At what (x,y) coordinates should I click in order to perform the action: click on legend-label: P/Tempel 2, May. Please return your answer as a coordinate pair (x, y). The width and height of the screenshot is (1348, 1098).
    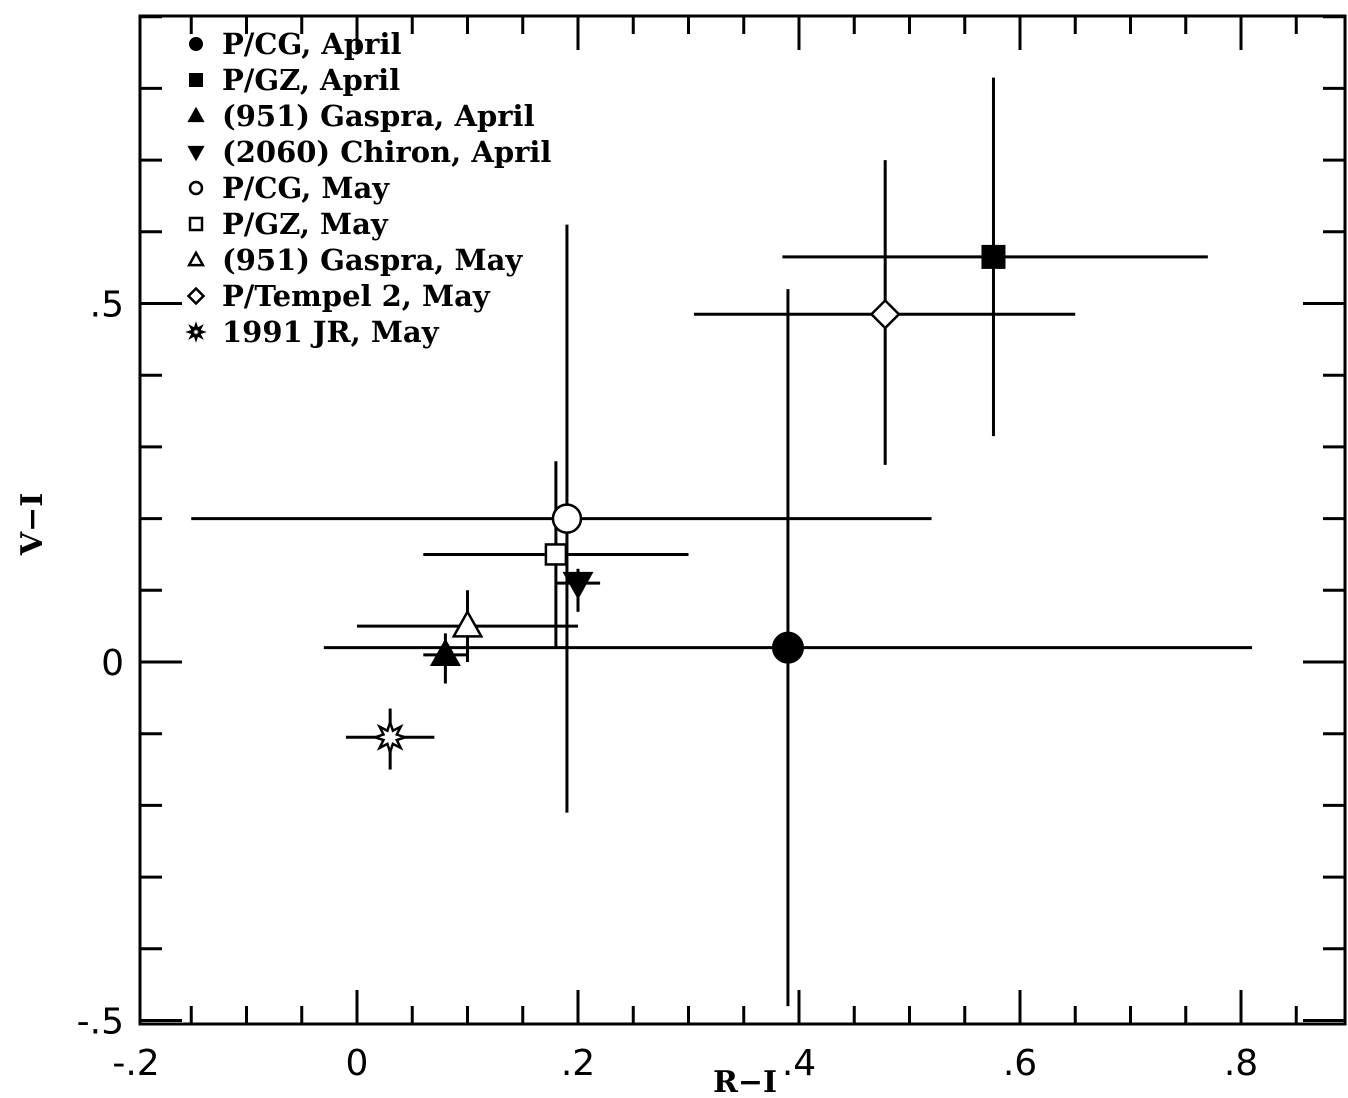
    Looking at the image, I should click on (356, 296).